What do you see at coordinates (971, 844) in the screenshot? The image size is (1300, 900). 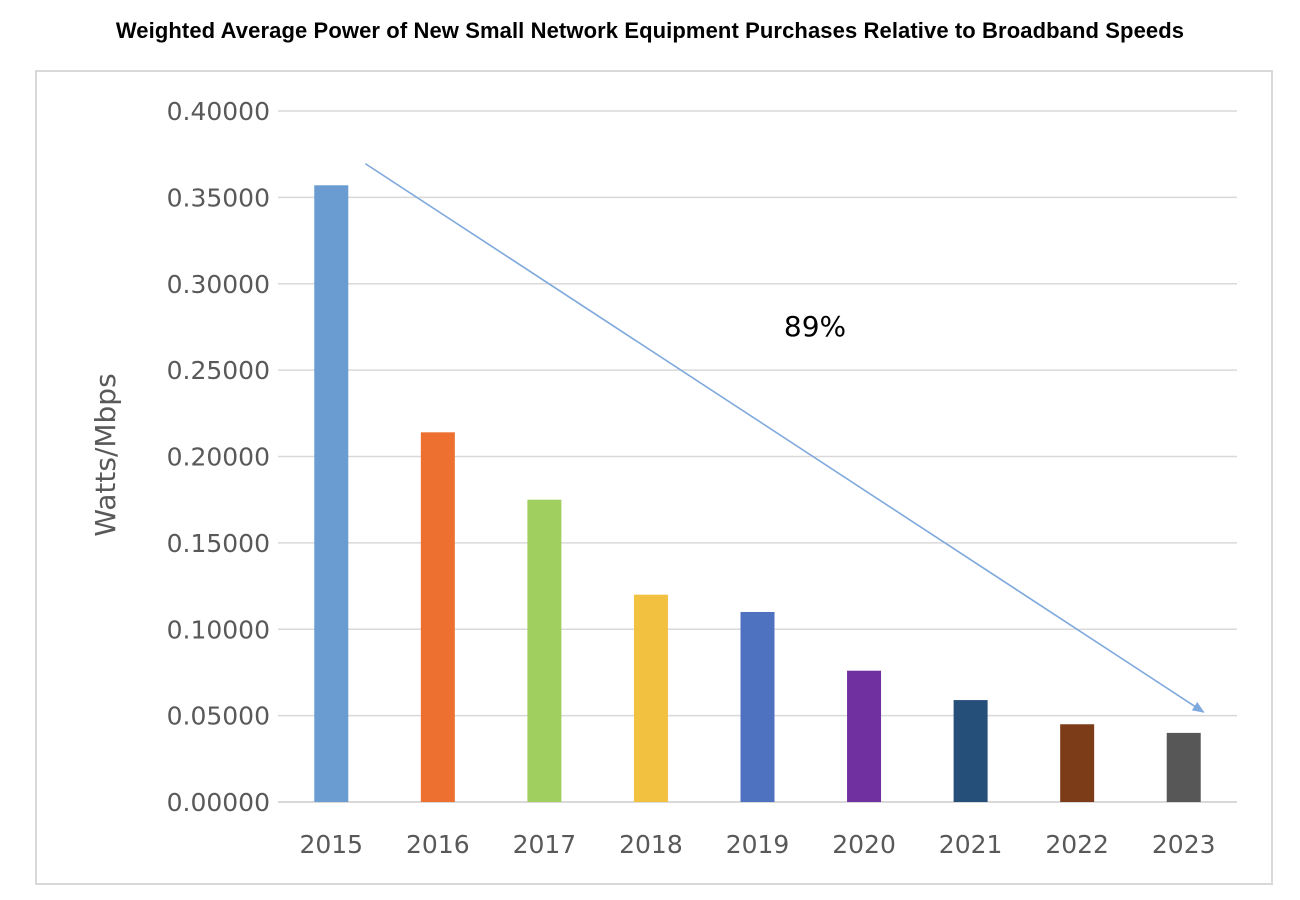 I see `x-tick-label: 2021` at bounding box center [971, 844].